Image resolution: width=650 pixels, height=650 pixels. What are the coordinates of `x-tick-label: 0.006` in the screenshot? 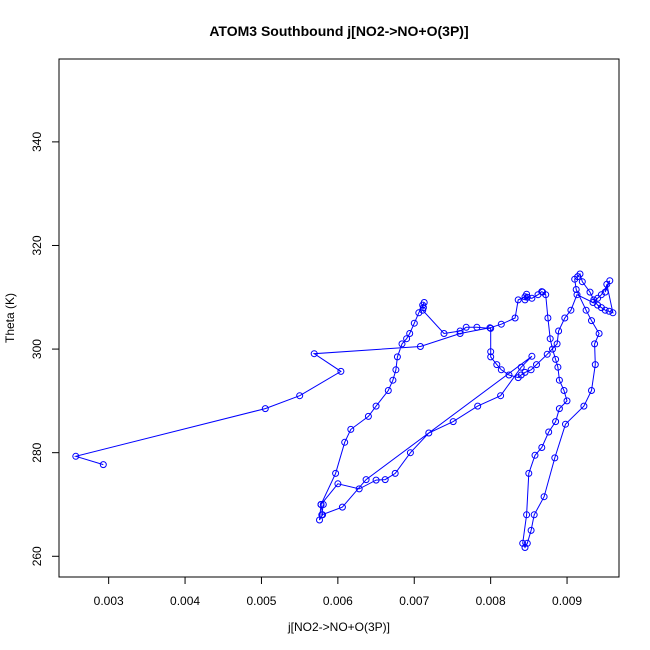 It's located at (338, 601).